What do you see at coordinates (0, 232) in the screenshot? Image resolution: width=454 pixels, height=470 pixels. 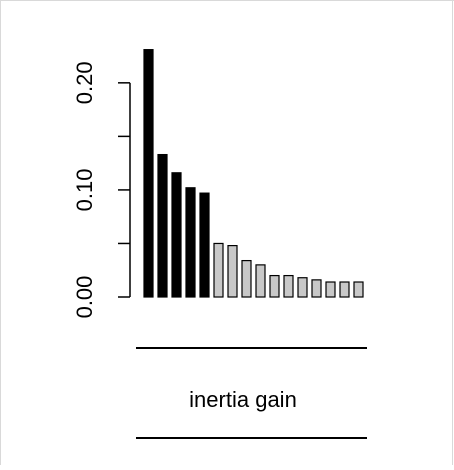 I see `frame-left-edge` at bounding box center [0, 232].